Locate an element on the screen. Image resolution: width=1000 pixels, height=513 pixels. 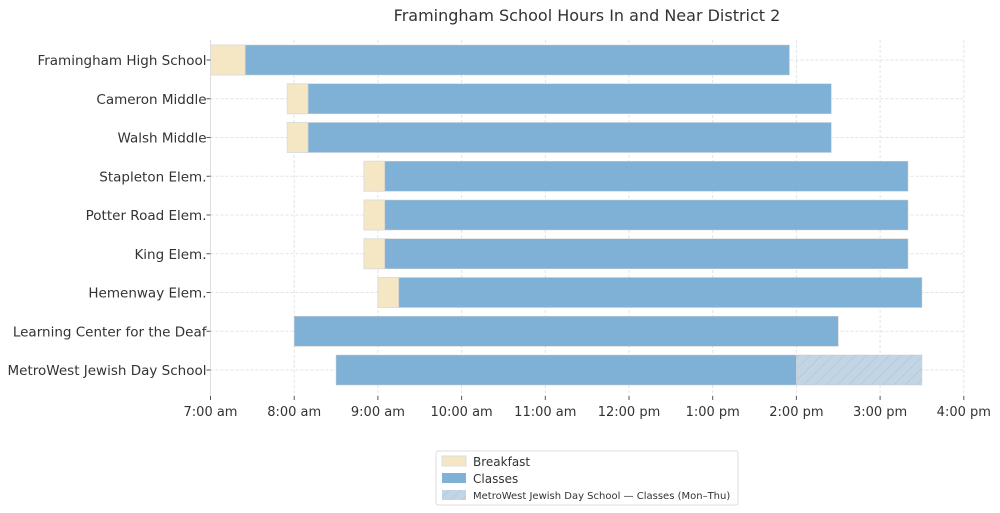
x-tick-label: 1:00 pm is located at coordinates (713, 412).